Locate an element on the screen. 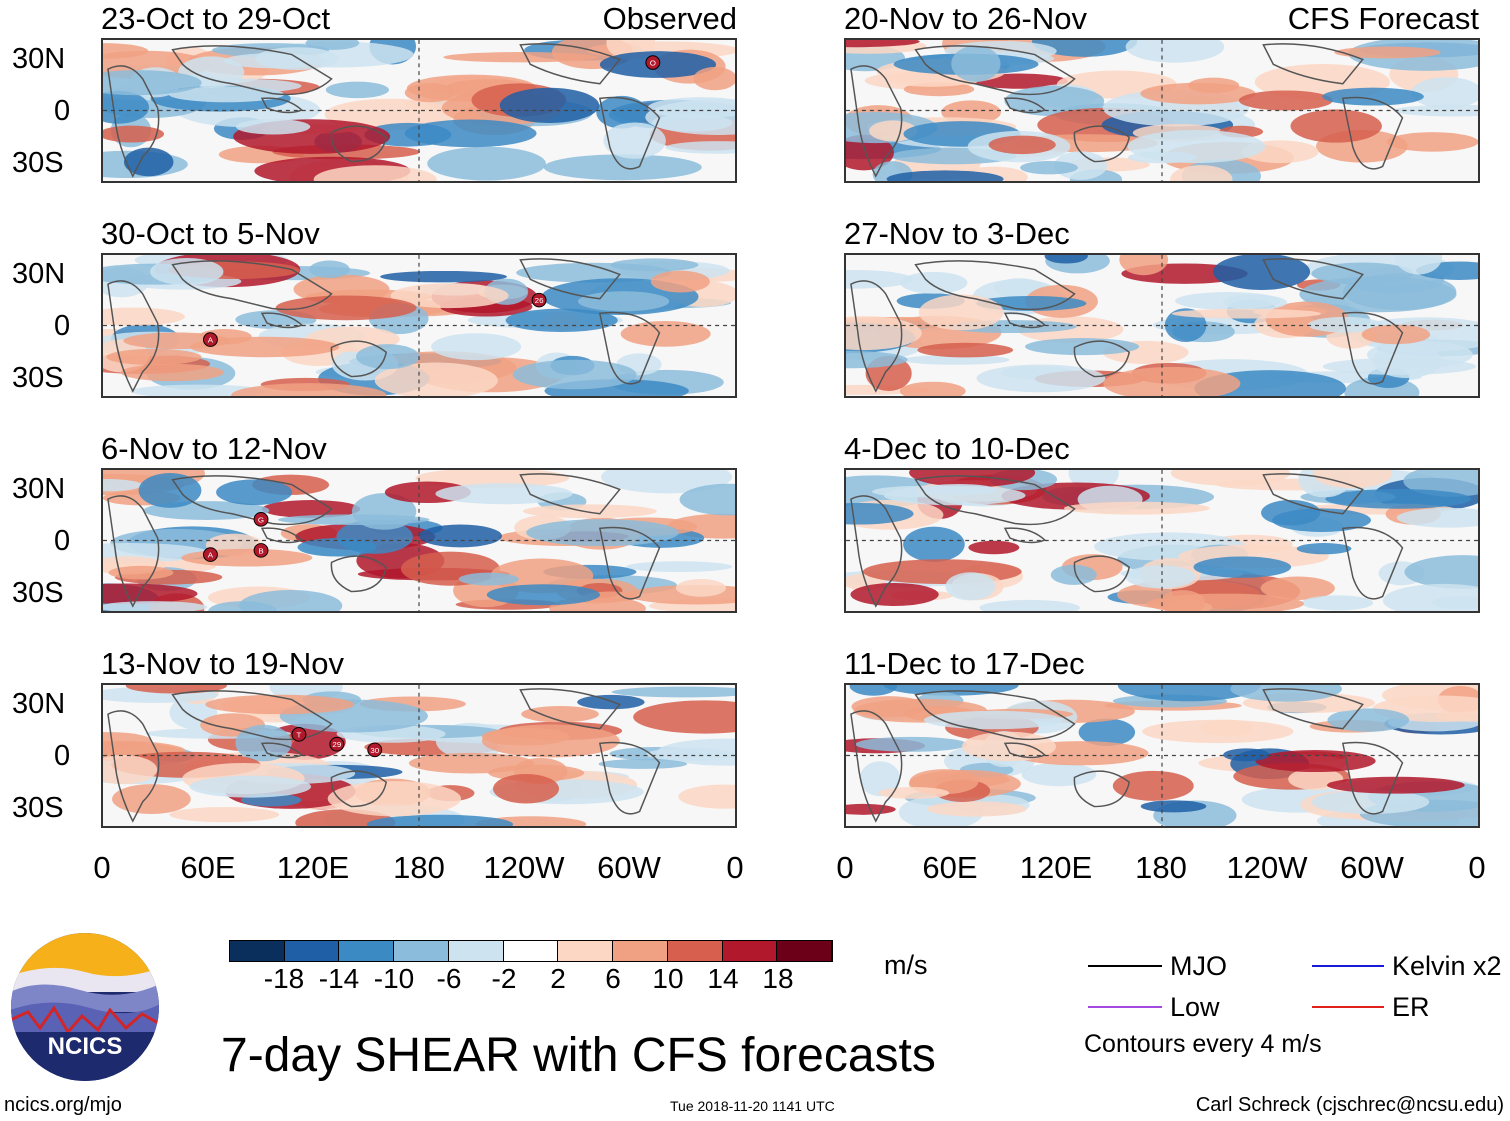 Image resolution: width=1510 pixels, height=1121 pixels. storm-label: 30 is located at coordinates (374, 750).